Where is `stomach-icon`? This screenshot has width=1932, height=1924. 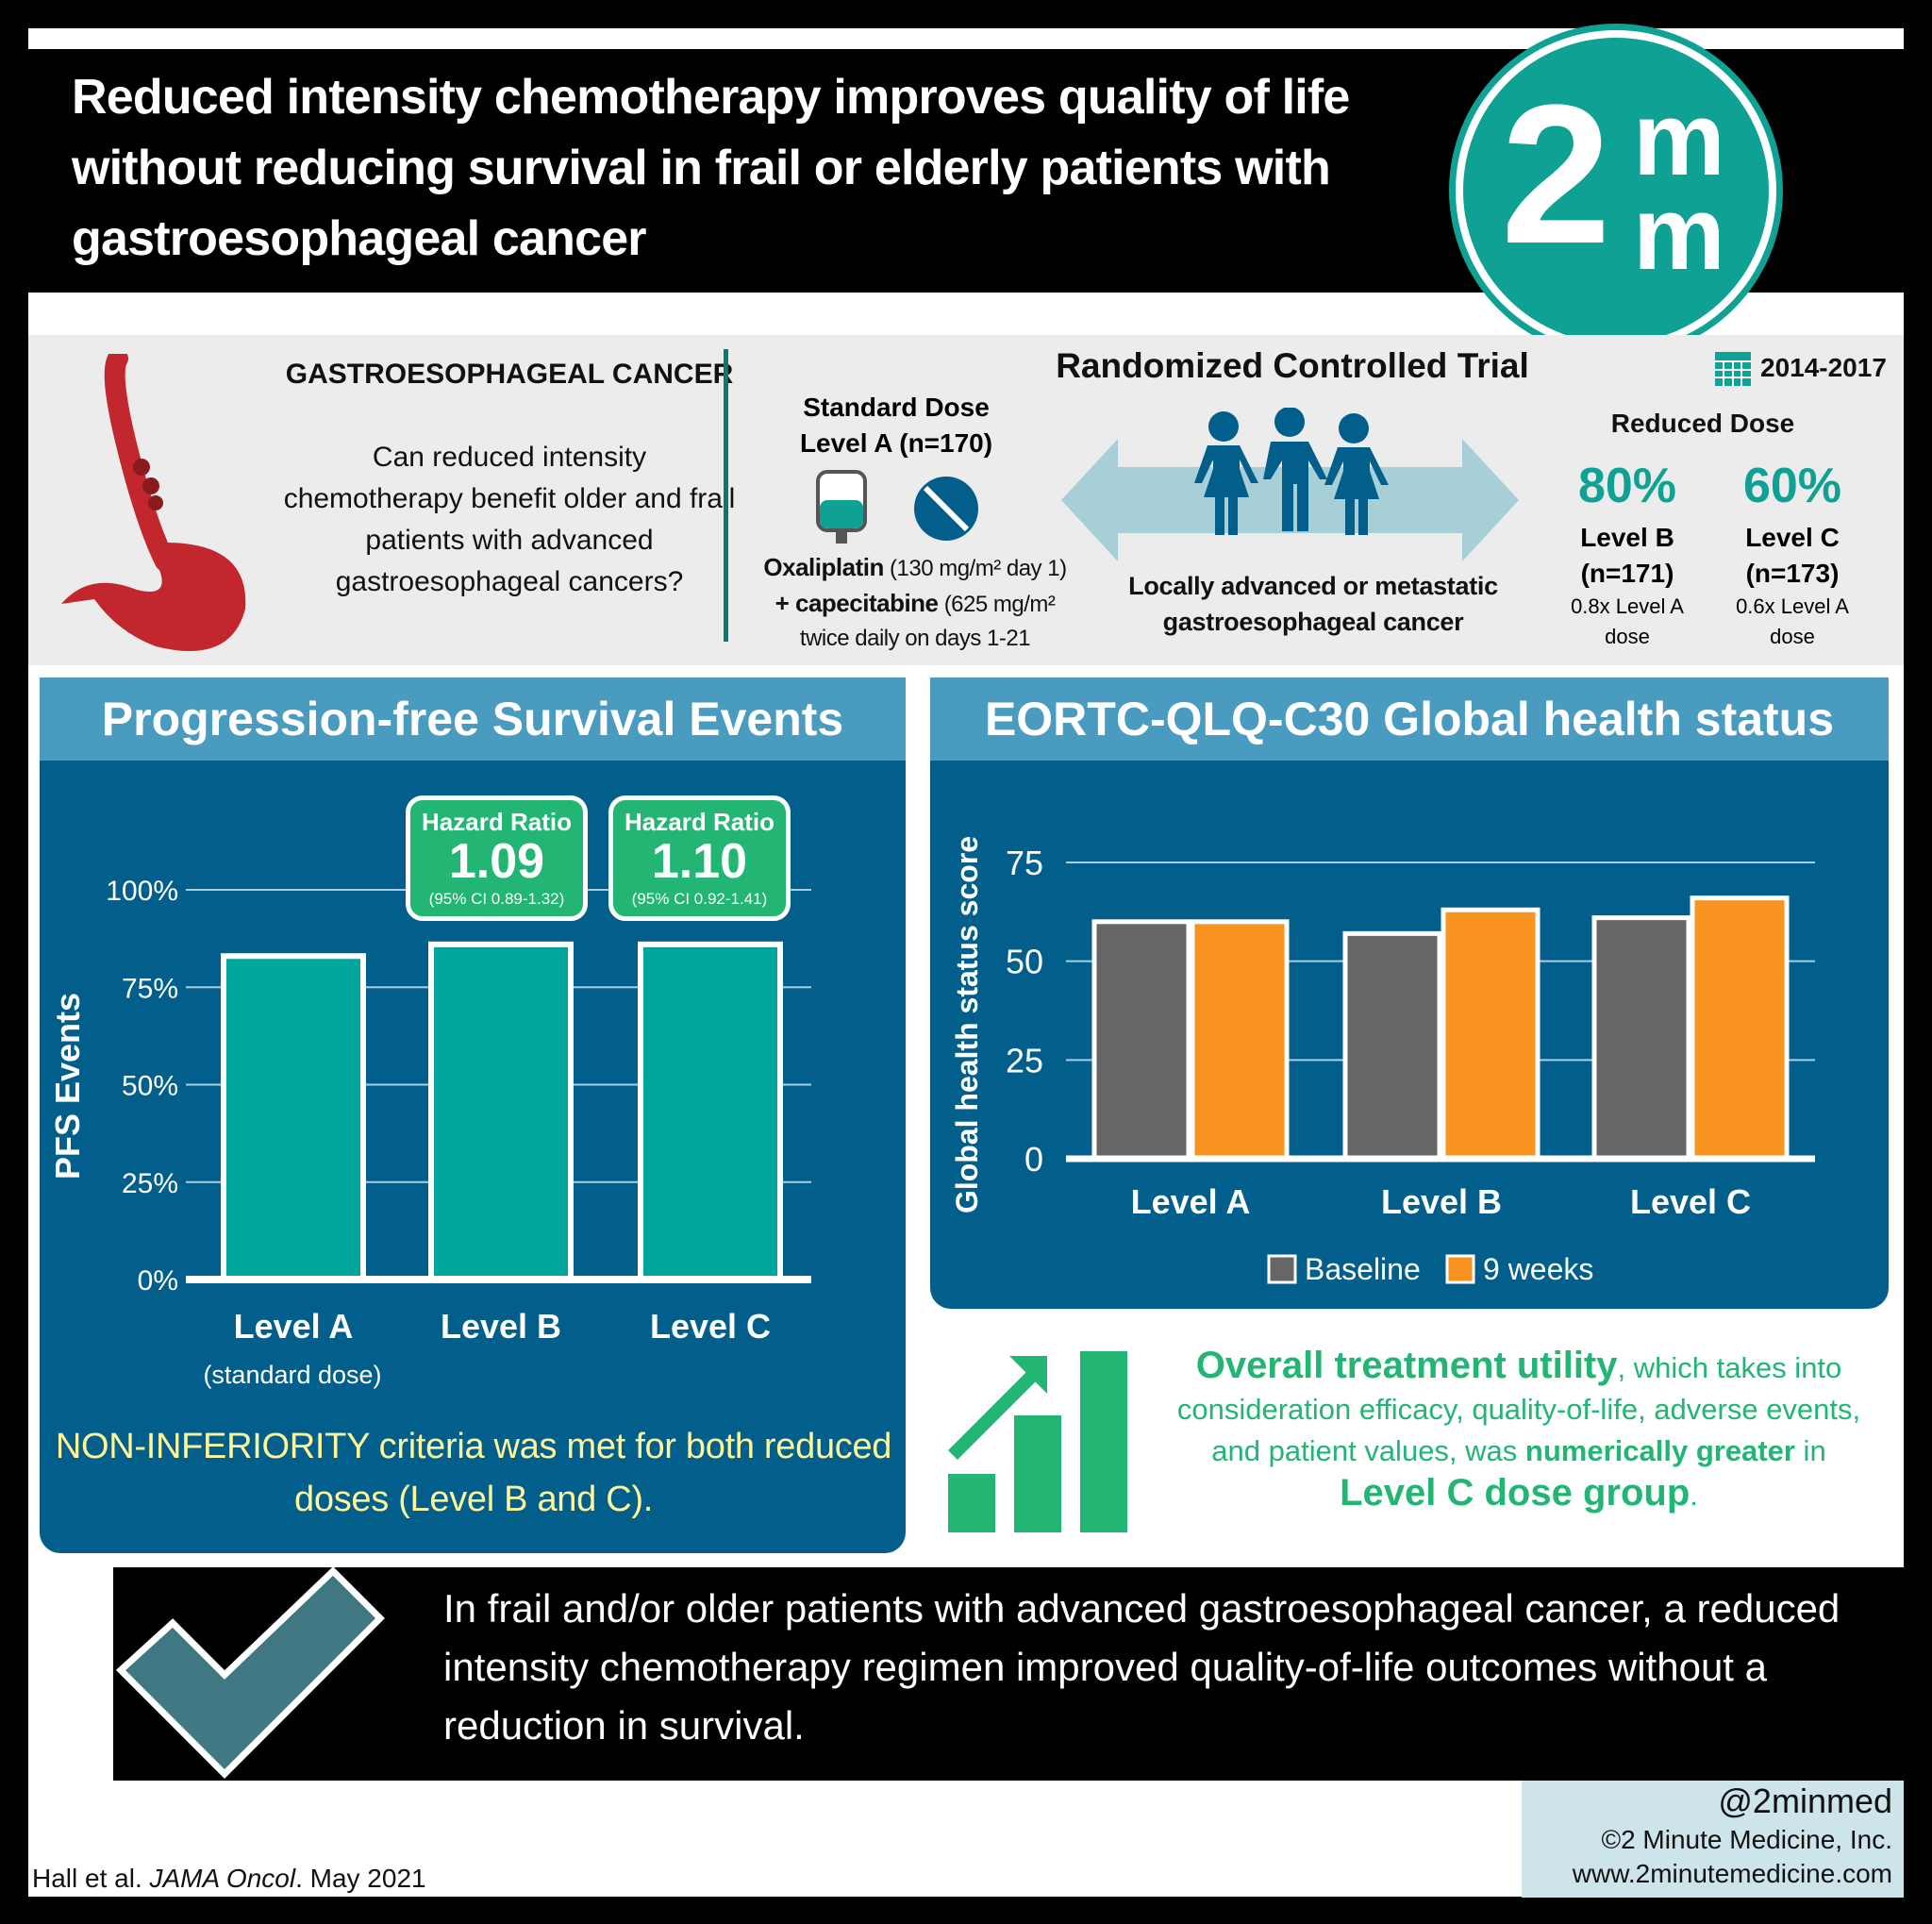
stomach-icon is located at coordinates (153, 502).